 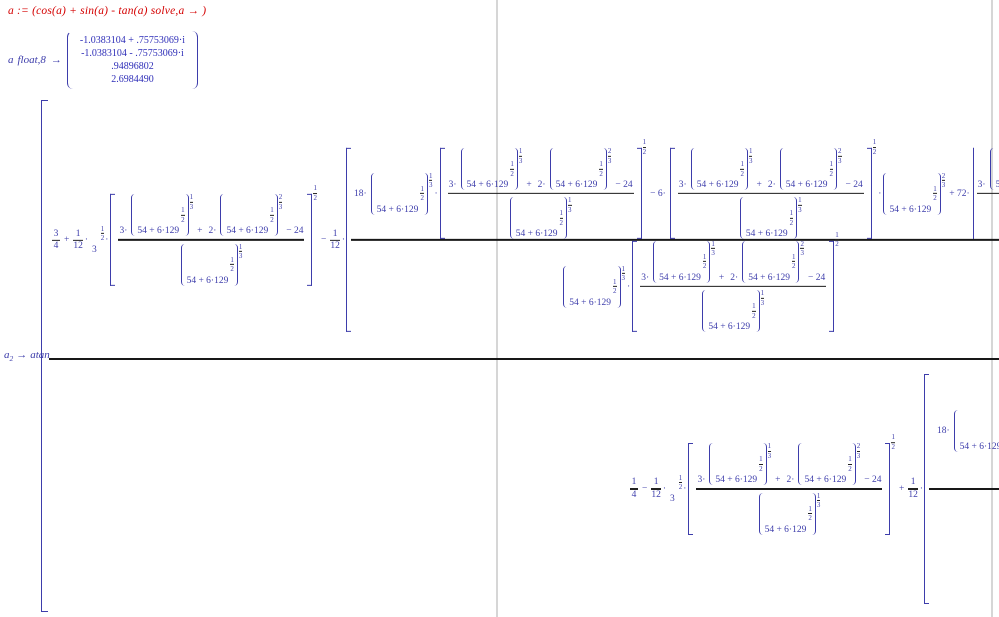 I want to click on float-arg: ,8, so click(x=41, y=60).